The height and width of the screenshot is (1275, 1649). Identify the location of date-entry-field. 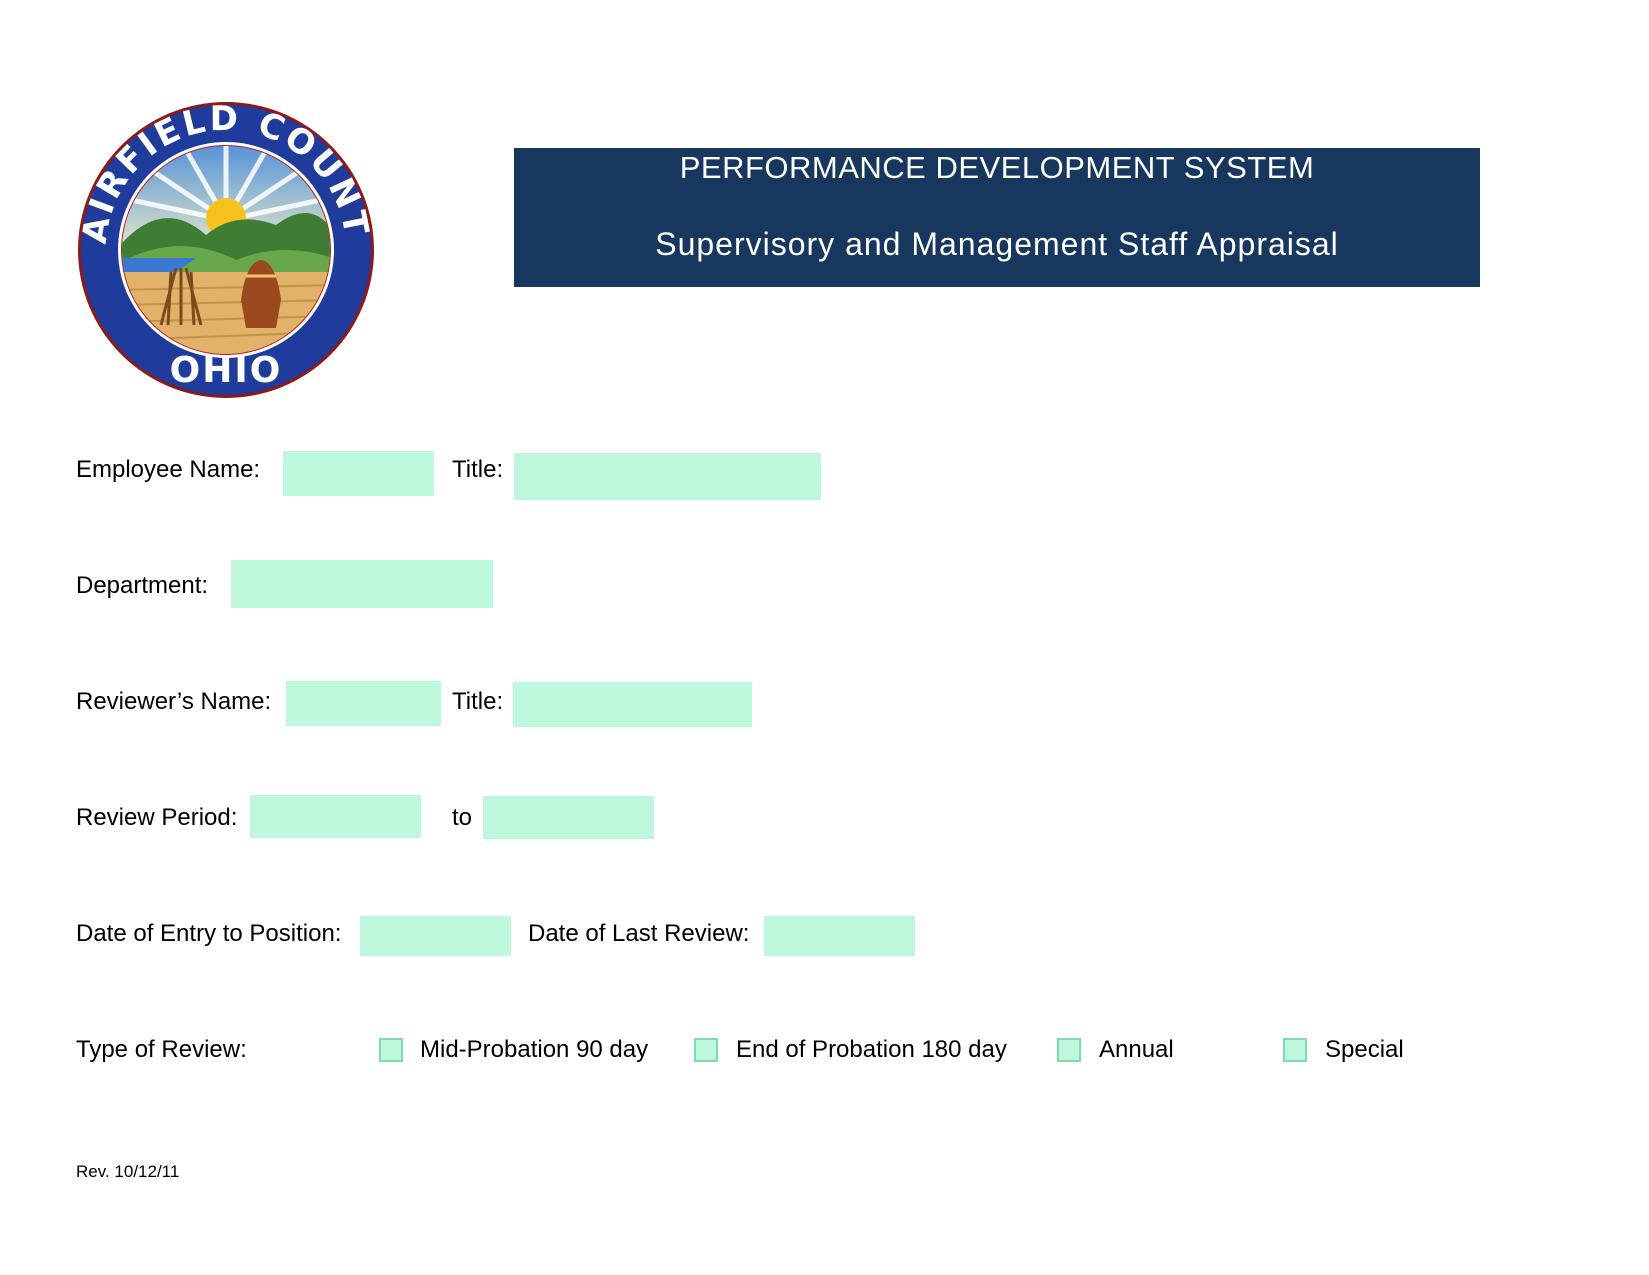
(435, 936).